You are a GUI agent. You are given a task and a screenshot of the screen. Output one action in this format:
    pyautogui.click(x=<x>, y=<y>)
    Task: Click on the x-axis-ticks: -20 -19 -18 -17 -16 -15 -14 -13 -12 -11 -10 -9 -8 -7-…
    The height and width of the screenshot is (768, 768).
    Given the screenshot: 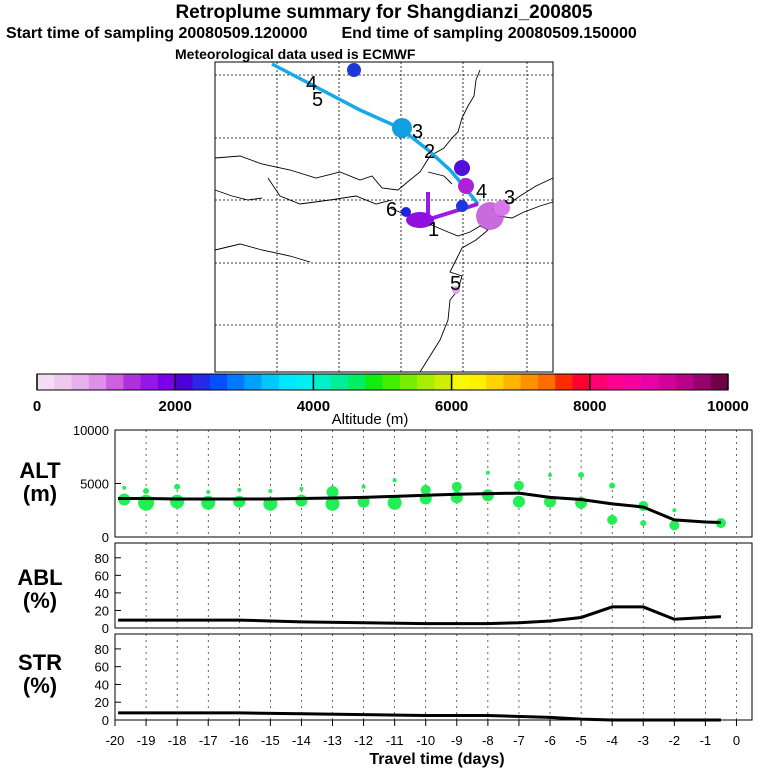 What is the action you would take?
    pyautogui.click(x=423, y=734)
    